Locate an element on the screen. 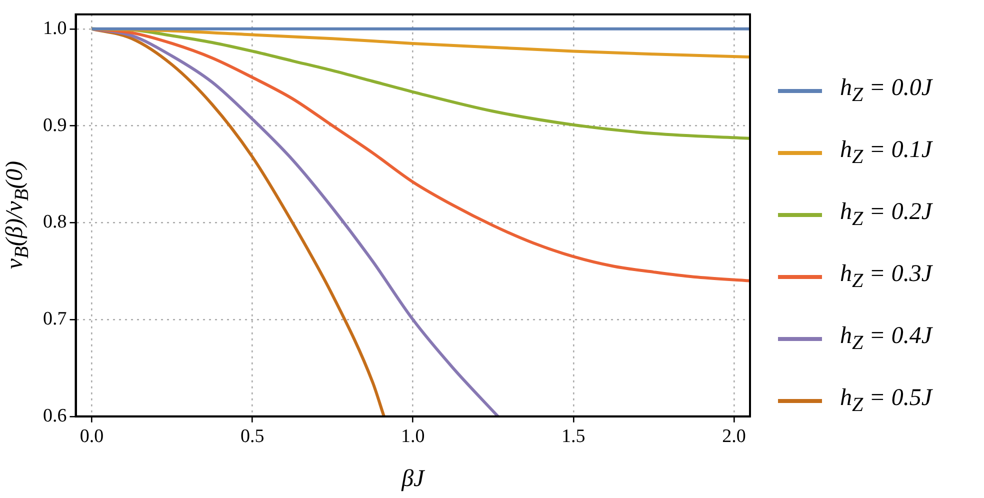 This screenshot has height=498, width=984. legend-label: h$_{Z}$ = 0.3J is located at coordinates (886, 277).